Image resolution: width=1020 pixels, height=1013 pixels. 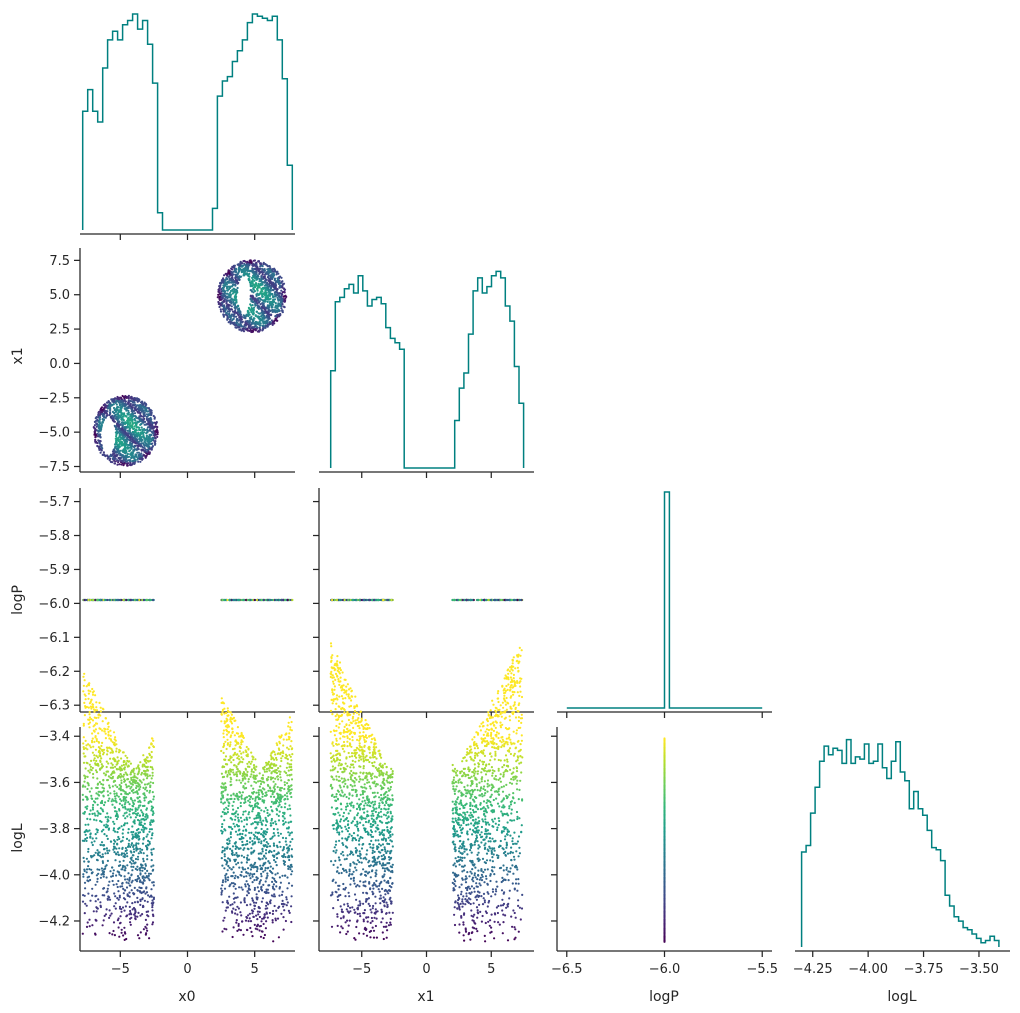 I want to click on logP-vs-x0-point, so click(x=152, y=600).